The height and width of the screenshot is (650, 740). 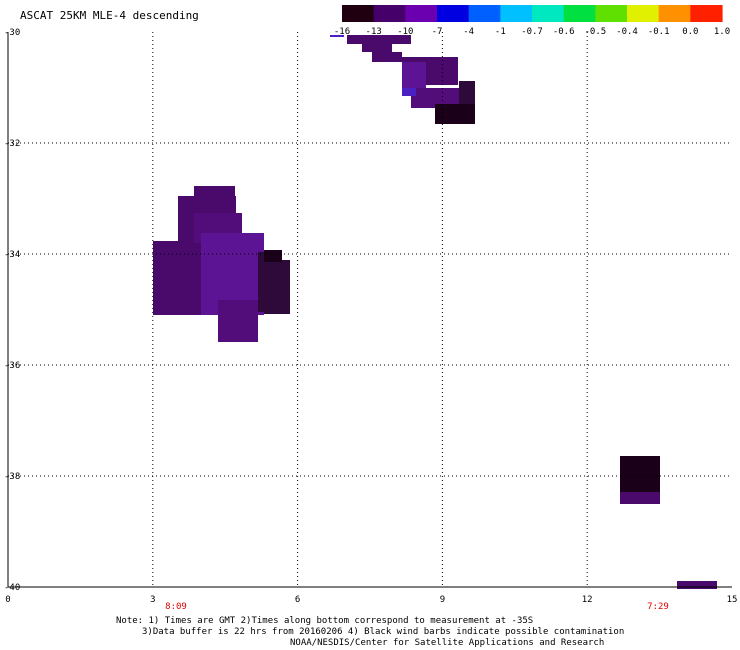 What do you see at coordinates (417, 607) in the screenshot?
I see `time-labels: 8:09 7:29` at bounding box center [417, 607].